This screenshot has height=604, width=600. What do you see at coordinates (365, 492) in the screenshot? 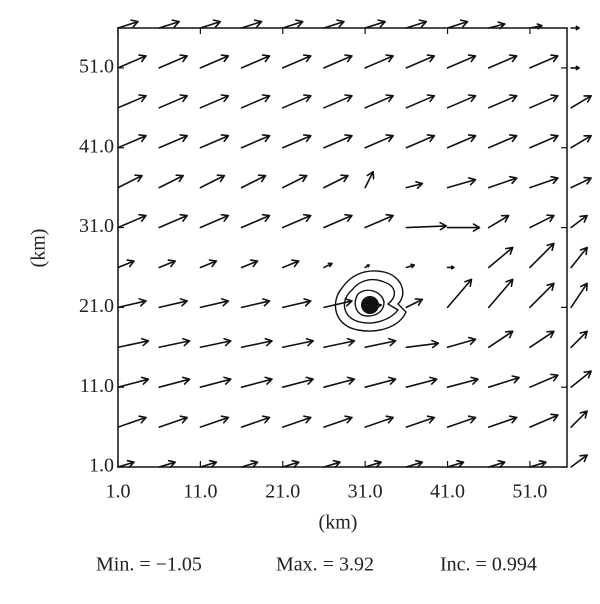
I see `x-tick-label: 31.0` at bounding box center [365, 492].